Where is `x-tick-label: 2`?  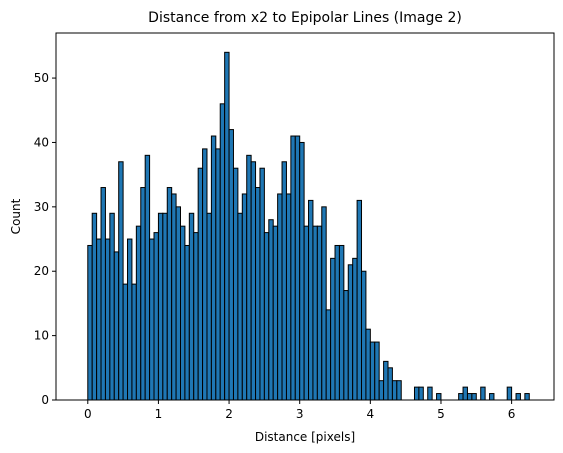
x-tick-label: 2 is located at coordinates (229, 414).